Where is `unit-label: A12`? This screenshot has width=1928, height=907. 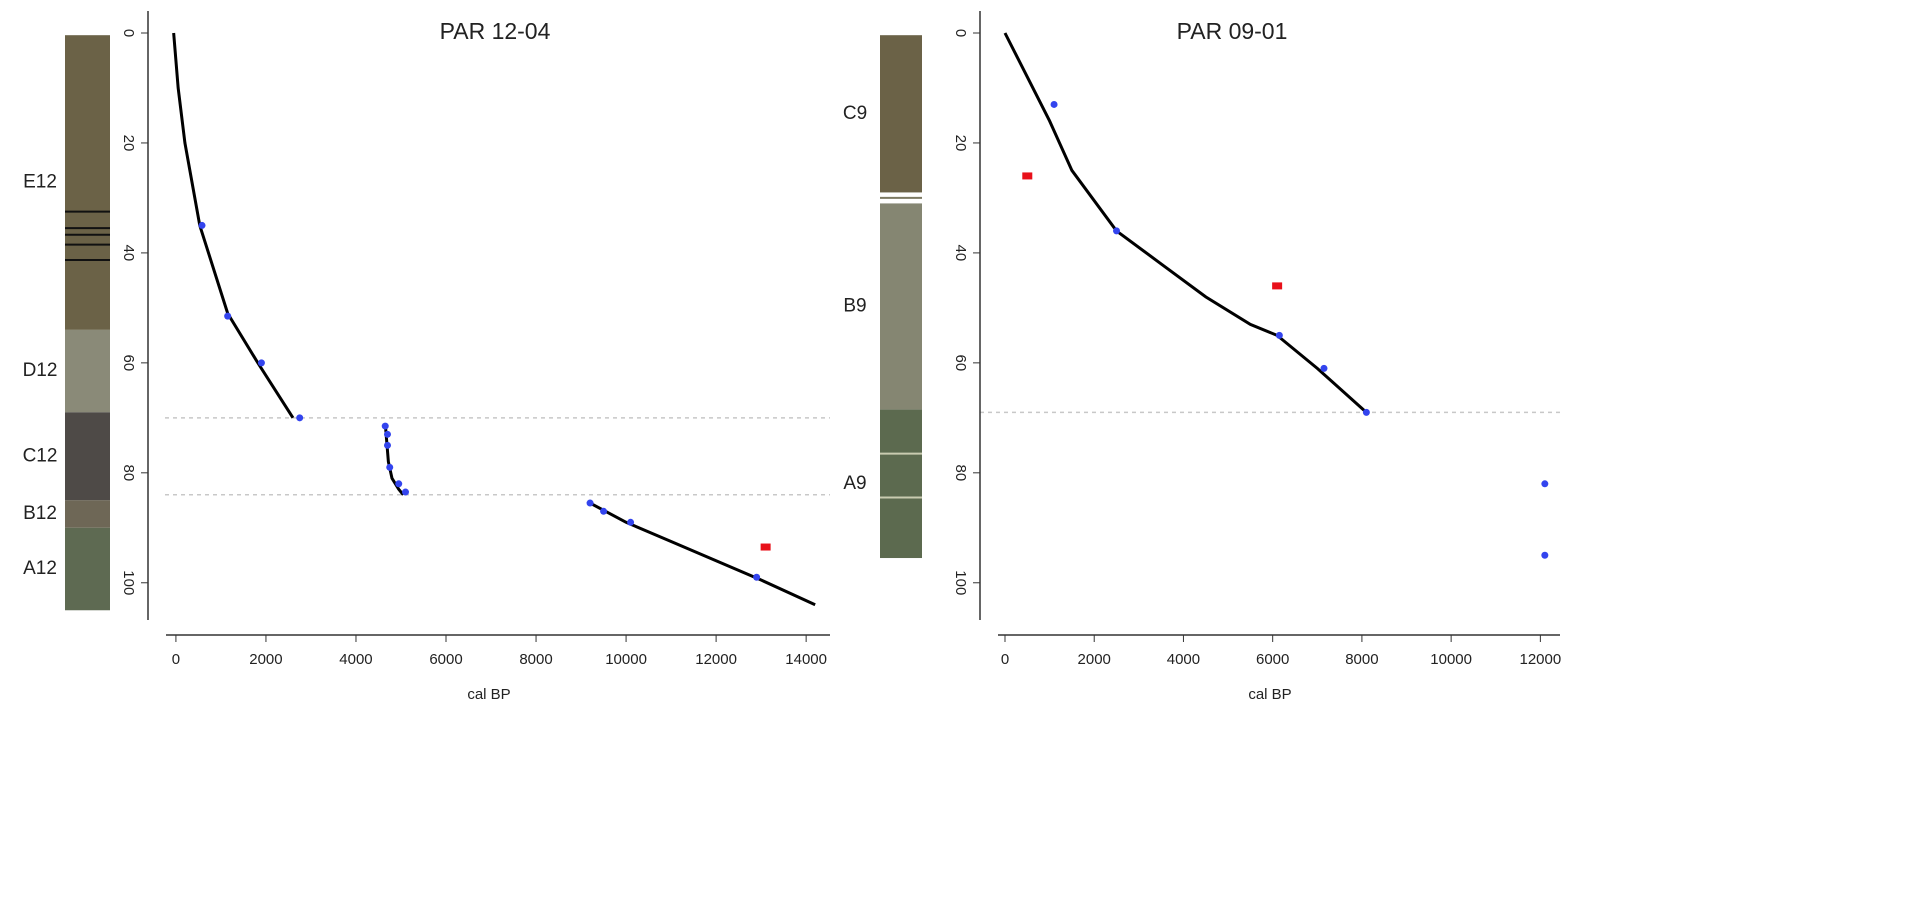 unit-label: A12 is located at coordinates (40, 568).